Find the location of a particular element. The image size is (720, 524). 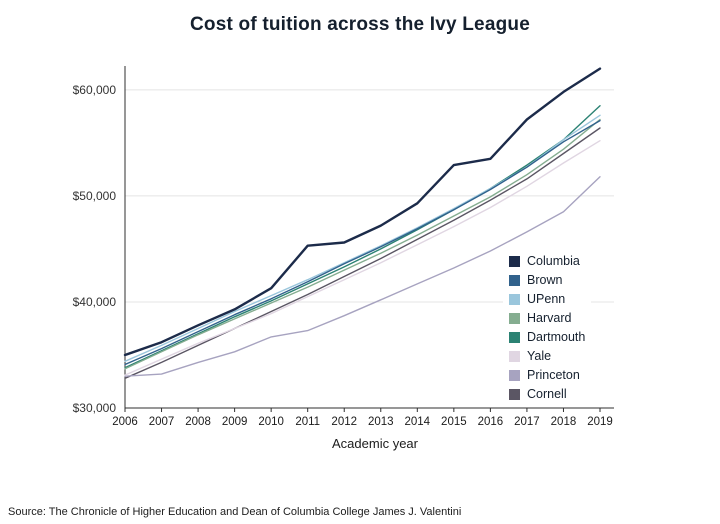

legend-label: Princeton is located at coordinates (553, 375).